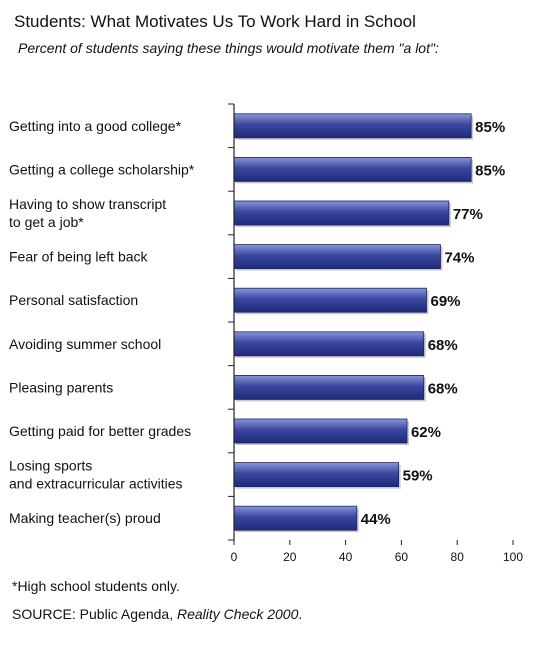 This screenshot has width=536, height=670. Describe the element at coordinates (237, 614) in the screenshot. I see `source-publication: Reality Check 2000` at that location.